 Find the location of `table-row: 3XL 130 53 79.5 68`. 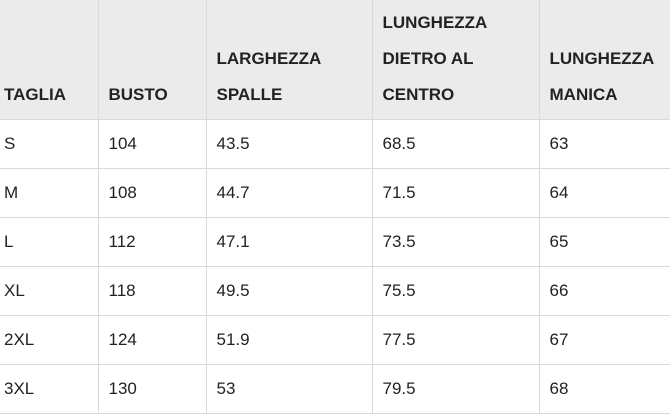

table-row: 3XL 130 53 79.5 68 is located at coordinates (335, 389).